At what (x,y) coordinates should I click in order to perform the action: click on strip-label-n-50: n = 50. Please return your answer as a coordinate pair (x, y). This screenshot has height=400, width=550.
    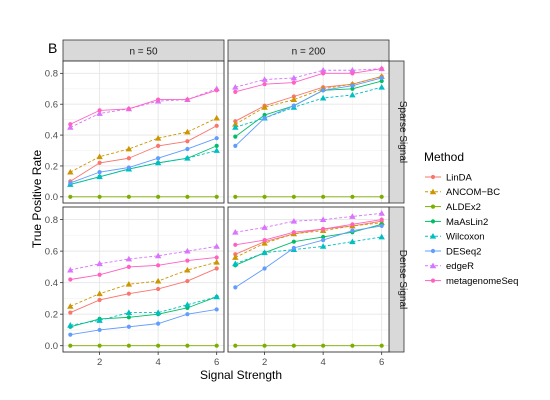
    Looking at the image, I should click on (143, 52).